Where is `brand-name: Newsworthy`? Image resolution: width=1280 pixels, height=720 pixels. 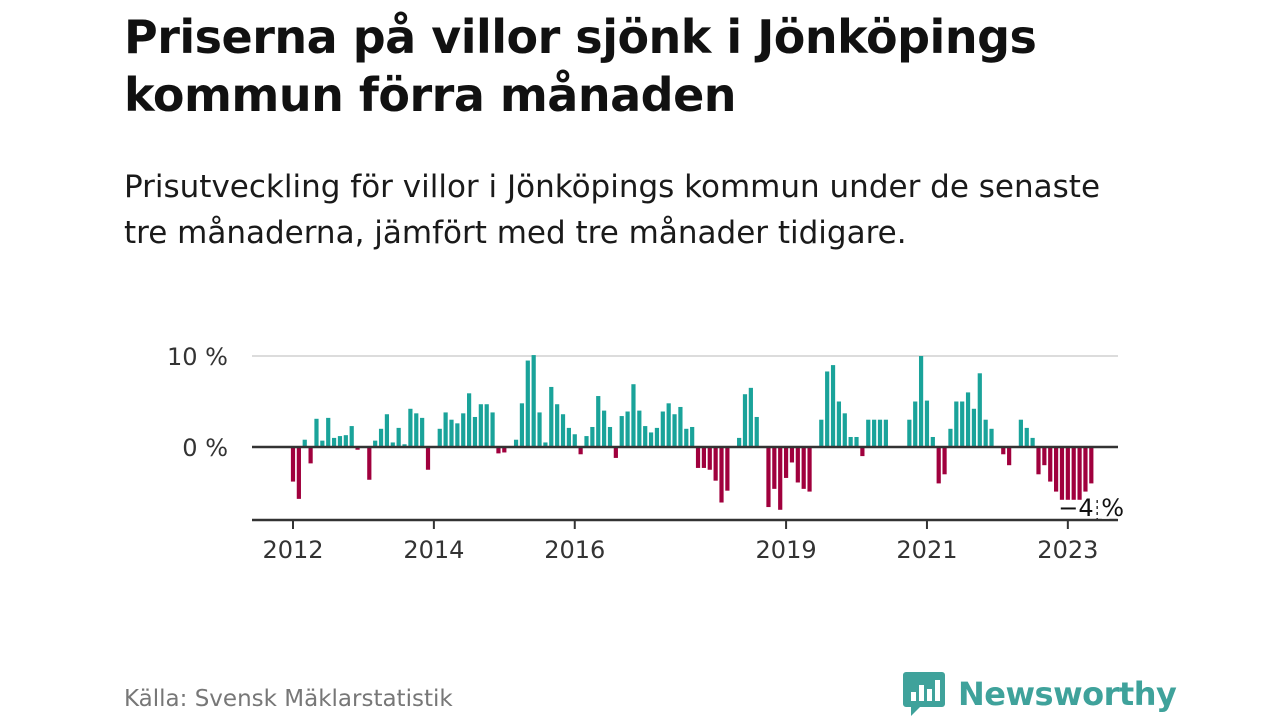 brand-name: Newsworthy is located at coordinates (1067, 694).